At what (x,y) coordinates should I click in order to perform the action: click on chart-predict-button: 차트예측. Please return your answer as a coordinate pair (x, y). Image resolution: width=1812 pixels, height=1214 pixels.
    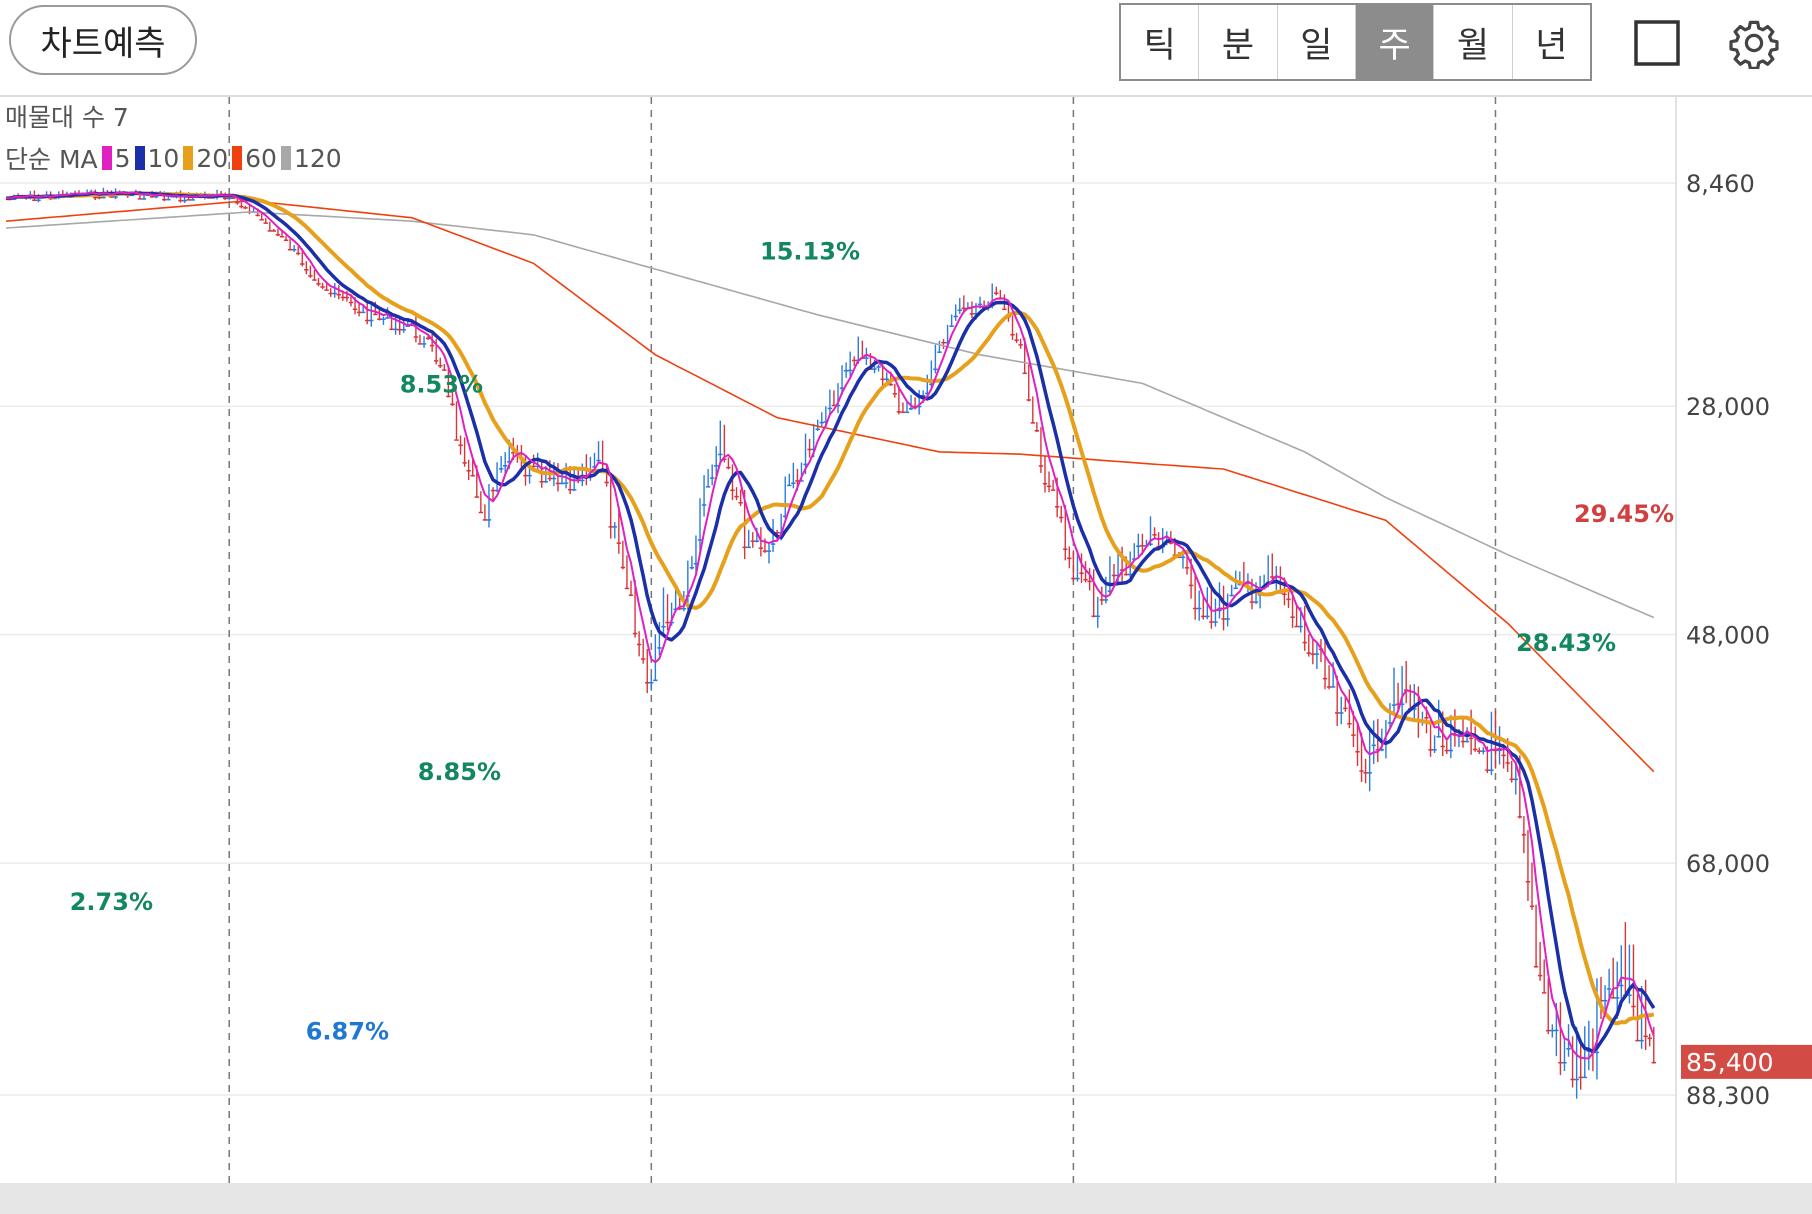
    Looking at the image, I should click on (103, 40).